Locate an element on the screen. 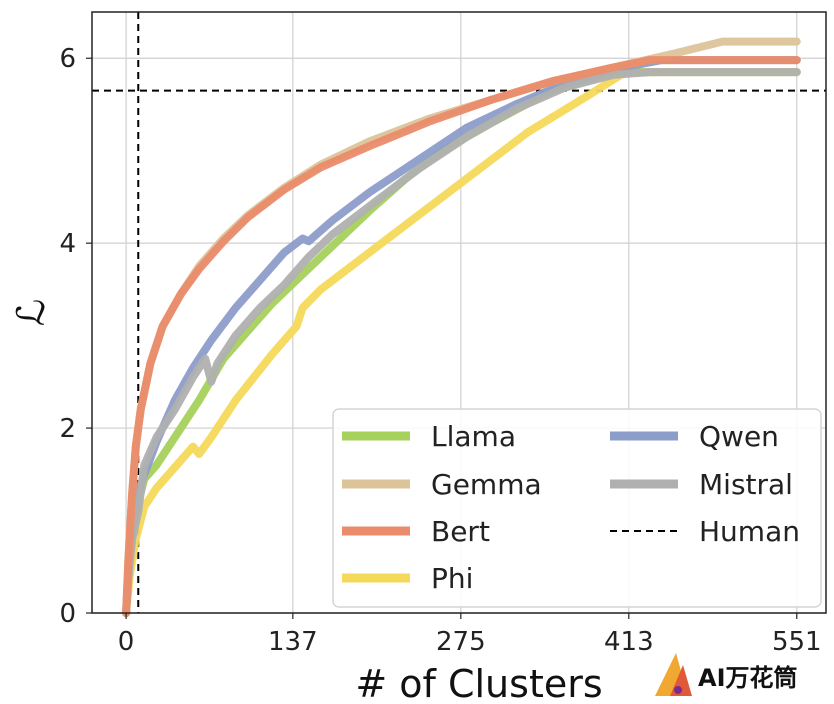 The image size is (834, 704). y-tick-label: 0 is located at coordinates (67, 614).